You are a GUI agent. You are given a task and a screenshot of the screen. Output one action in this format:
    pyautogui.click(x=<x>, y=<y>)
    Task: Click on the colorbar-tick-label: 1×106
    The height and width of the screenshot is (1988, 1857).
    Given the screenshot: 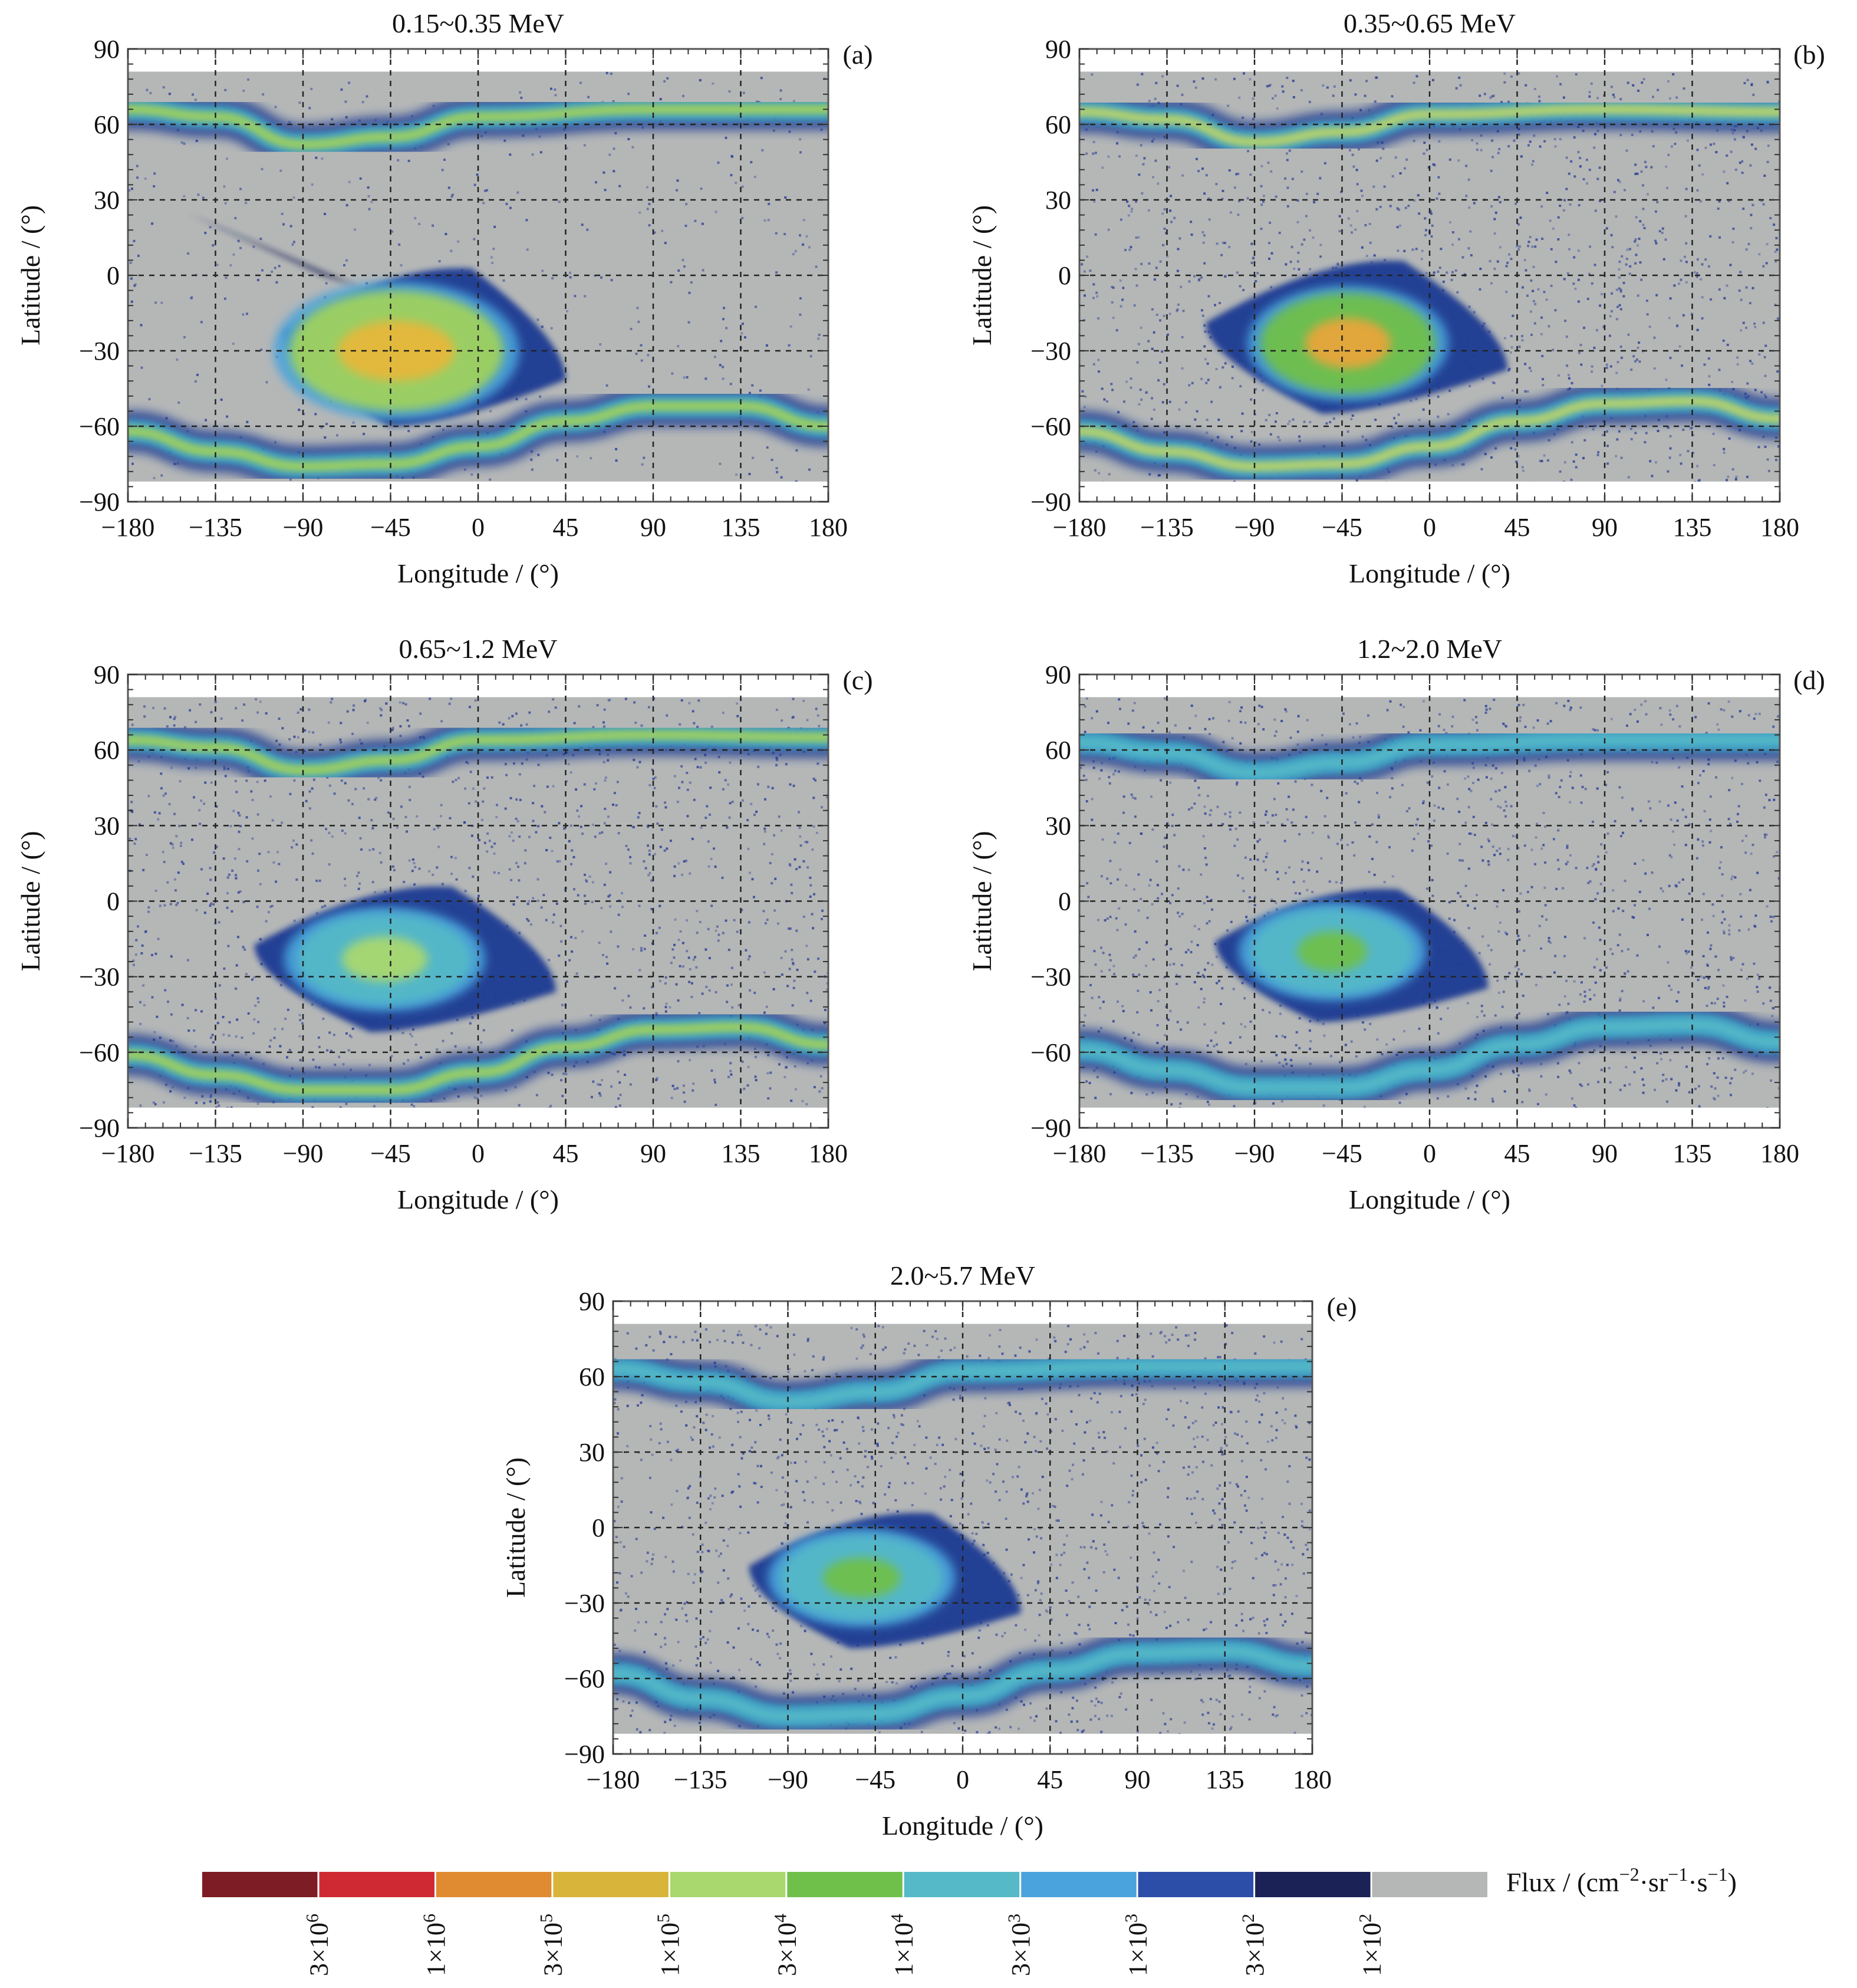 What is the action you would take?
    pyautogui.click(x=435, y=1945)
    